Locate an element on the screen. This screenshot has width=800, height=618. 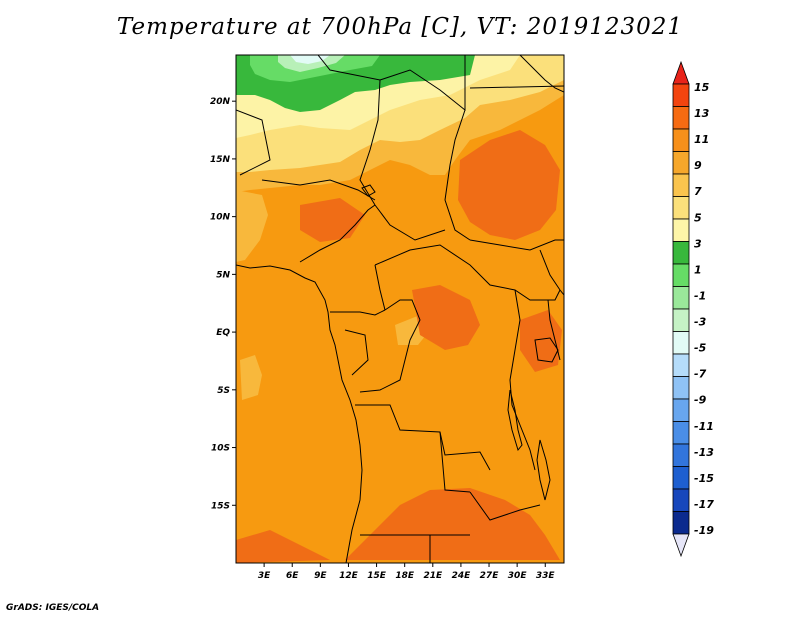
border-cameroon-gabon is located at coordinates (358, 312).